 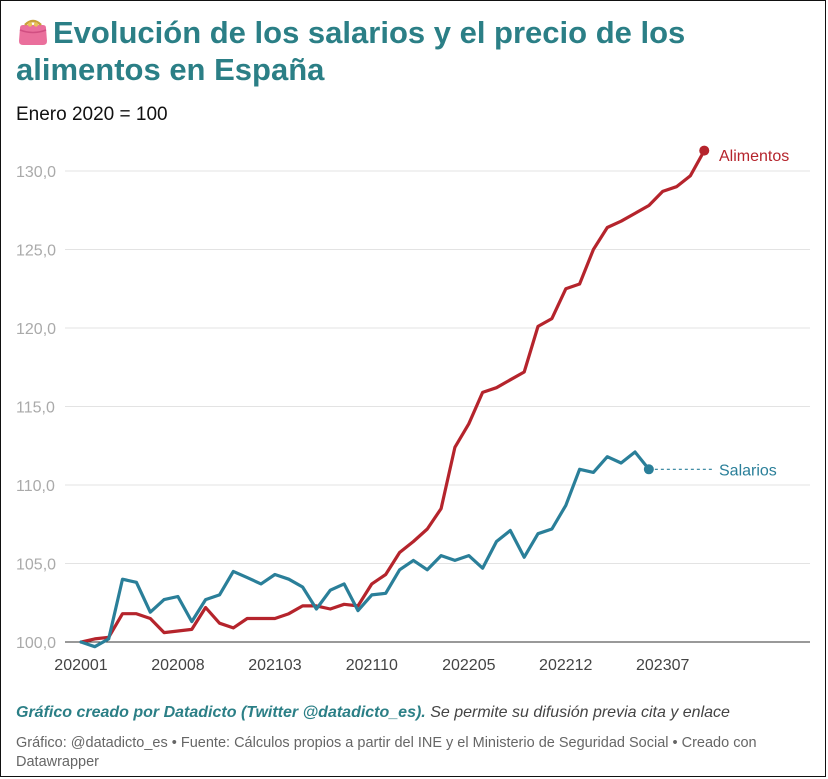 What do you see at coordinates (748, 470) in the screenshot?
I see `series-label-salarios: Salarios` at bounding box center [748, 470].